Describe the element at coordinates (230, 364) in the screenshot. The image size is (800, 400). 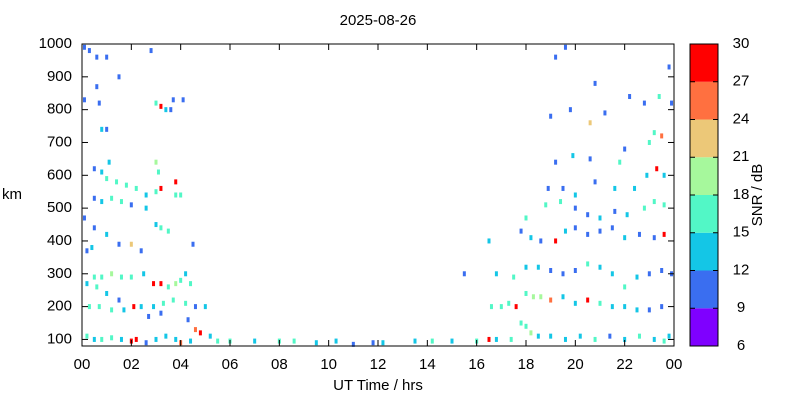
I see `x-tick-label: 06` at that location.